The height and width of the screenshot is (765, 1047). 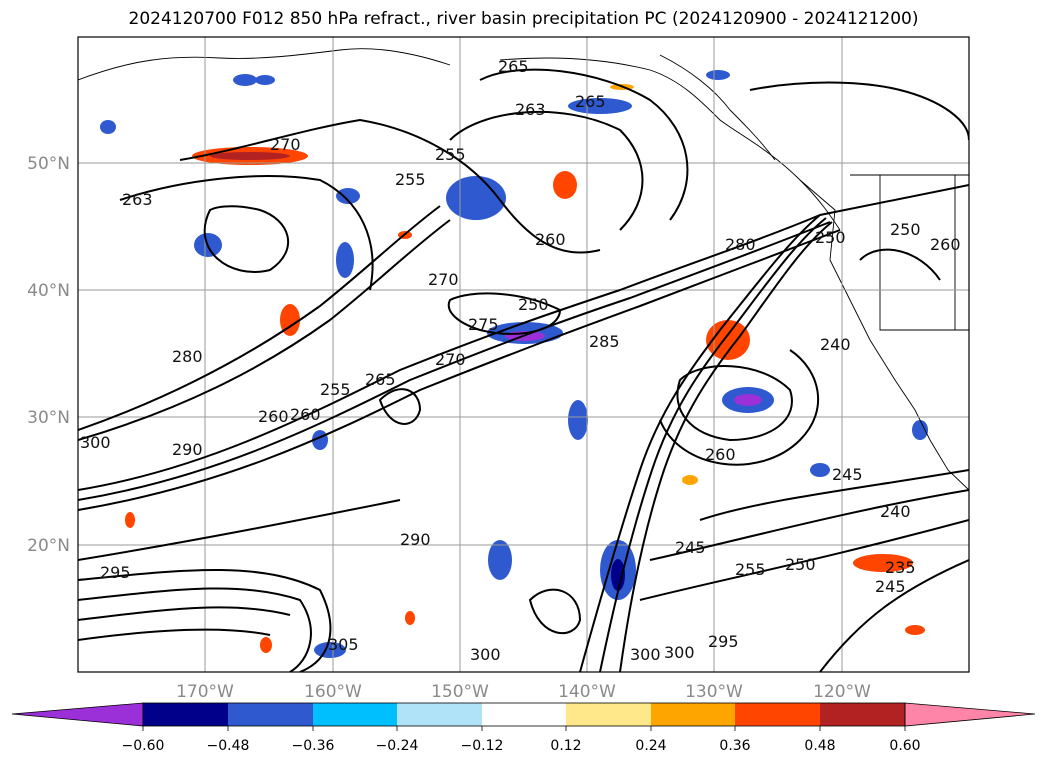 I want to click on colorbar-tick-label: −0.36, so click(x=313, y=746).